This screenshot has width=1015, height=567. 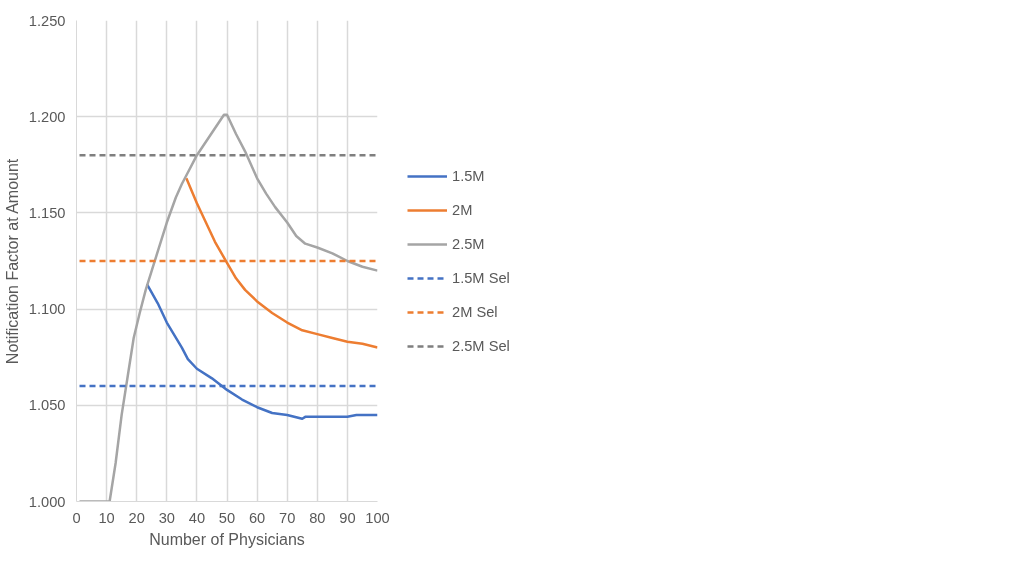 What do you see at coordinates (47, 405) in the screenshot?
I see `y-tick-label: 1.050` at bounding box center [47, 405].